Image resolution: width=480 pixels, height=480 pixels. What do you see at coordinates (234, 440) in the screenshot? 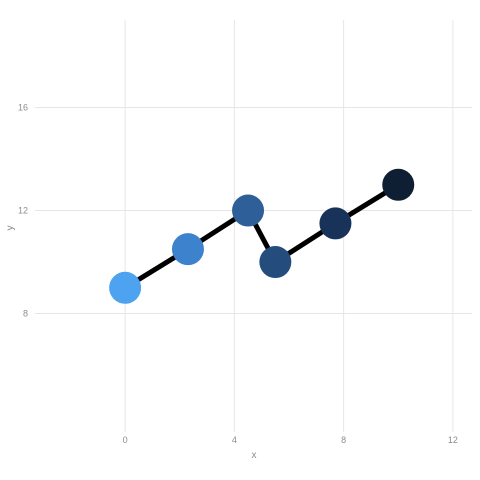
I see `x-tick-label-1: 4` at bounding box center [234, 440].